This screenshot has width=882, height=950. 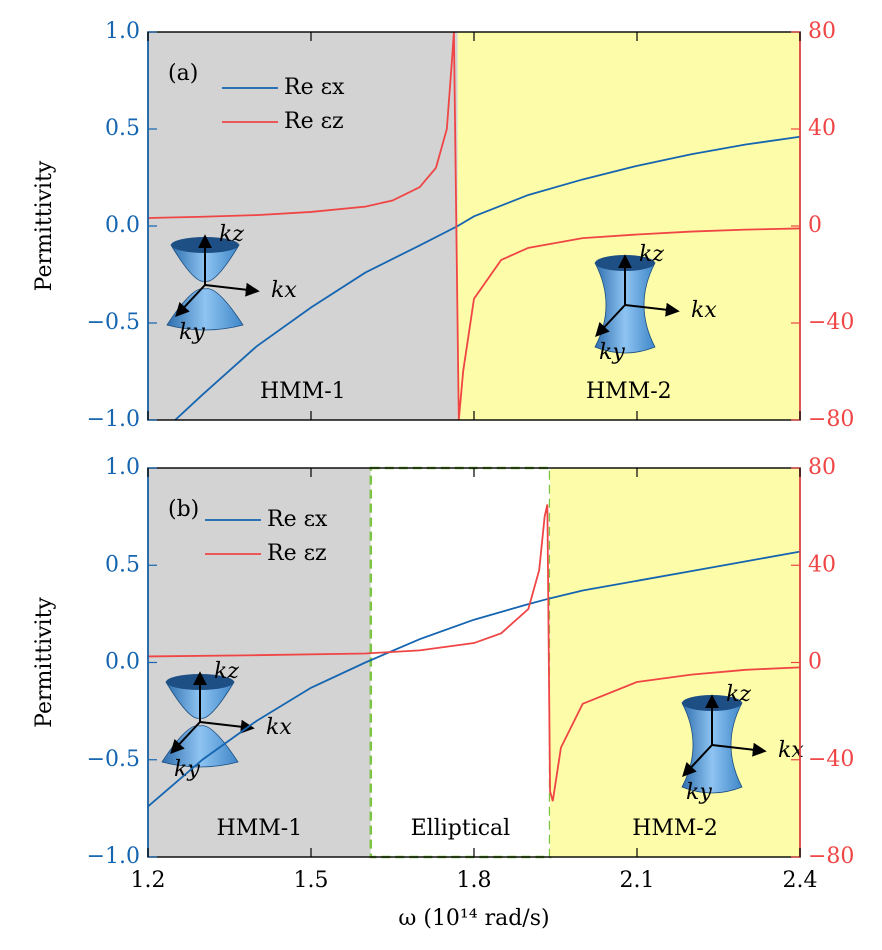 I want to click on x-tick-label: 1.2, so click(x=148, y=880).